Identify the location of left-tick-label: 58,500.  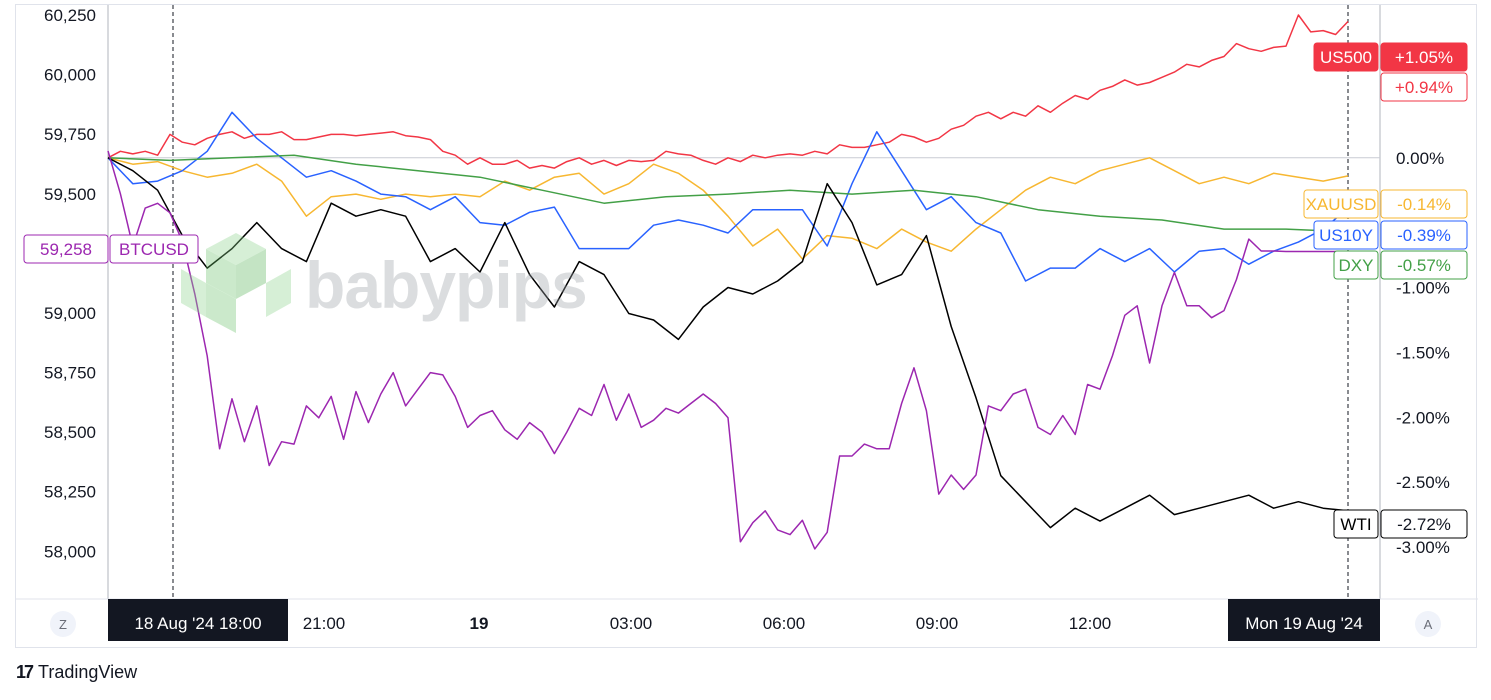
(70, 432).